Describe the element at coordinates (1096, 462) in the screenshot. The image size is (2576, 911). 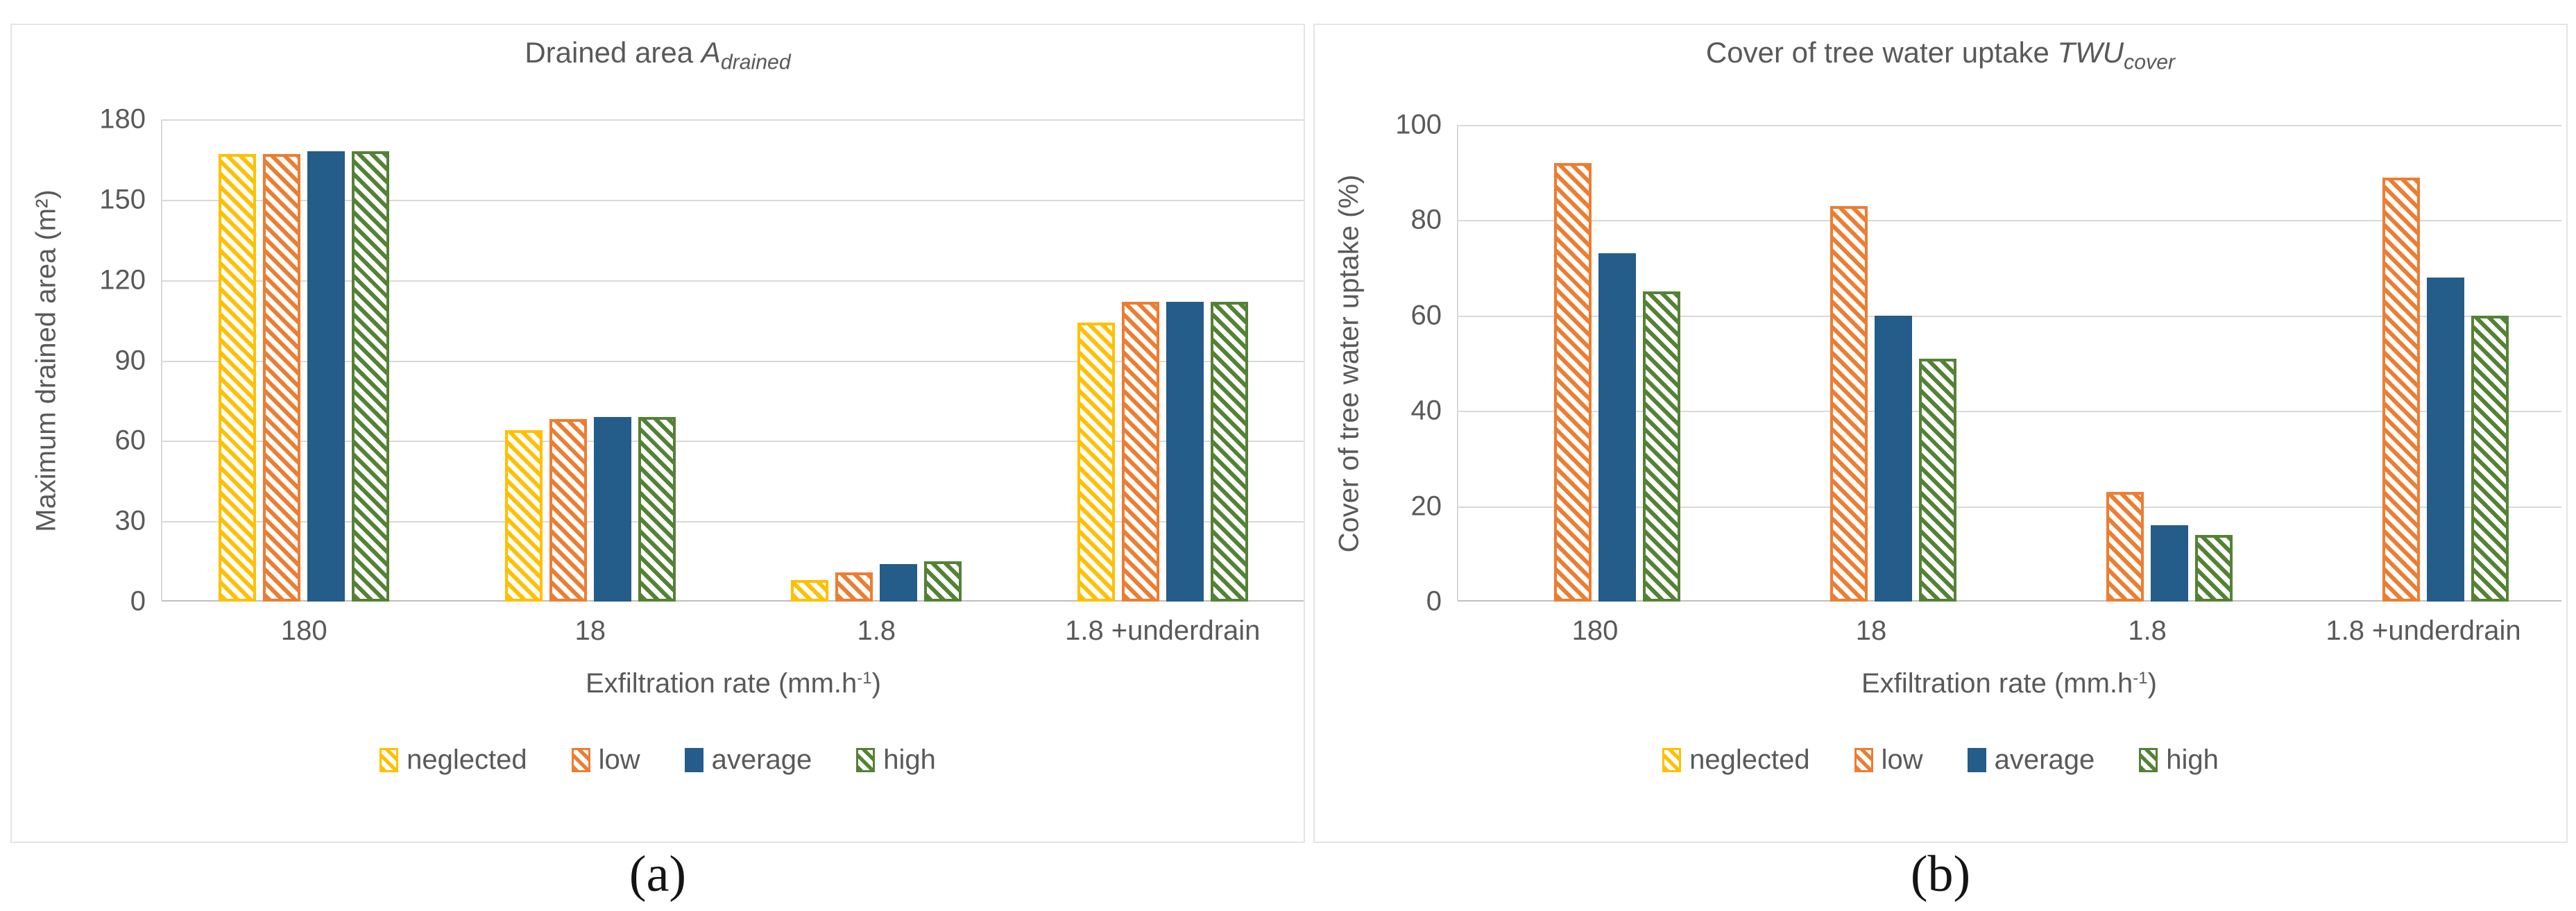
I see `bar-neglected-1.8-+underdrain` at that location.